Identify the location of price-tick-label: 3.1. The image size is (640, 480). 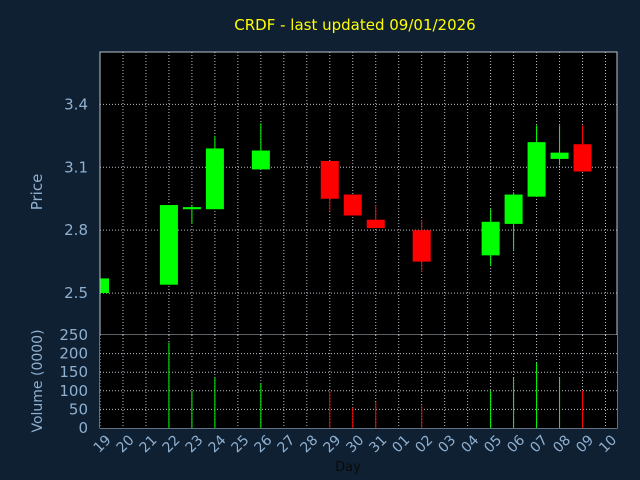
(76, 167).